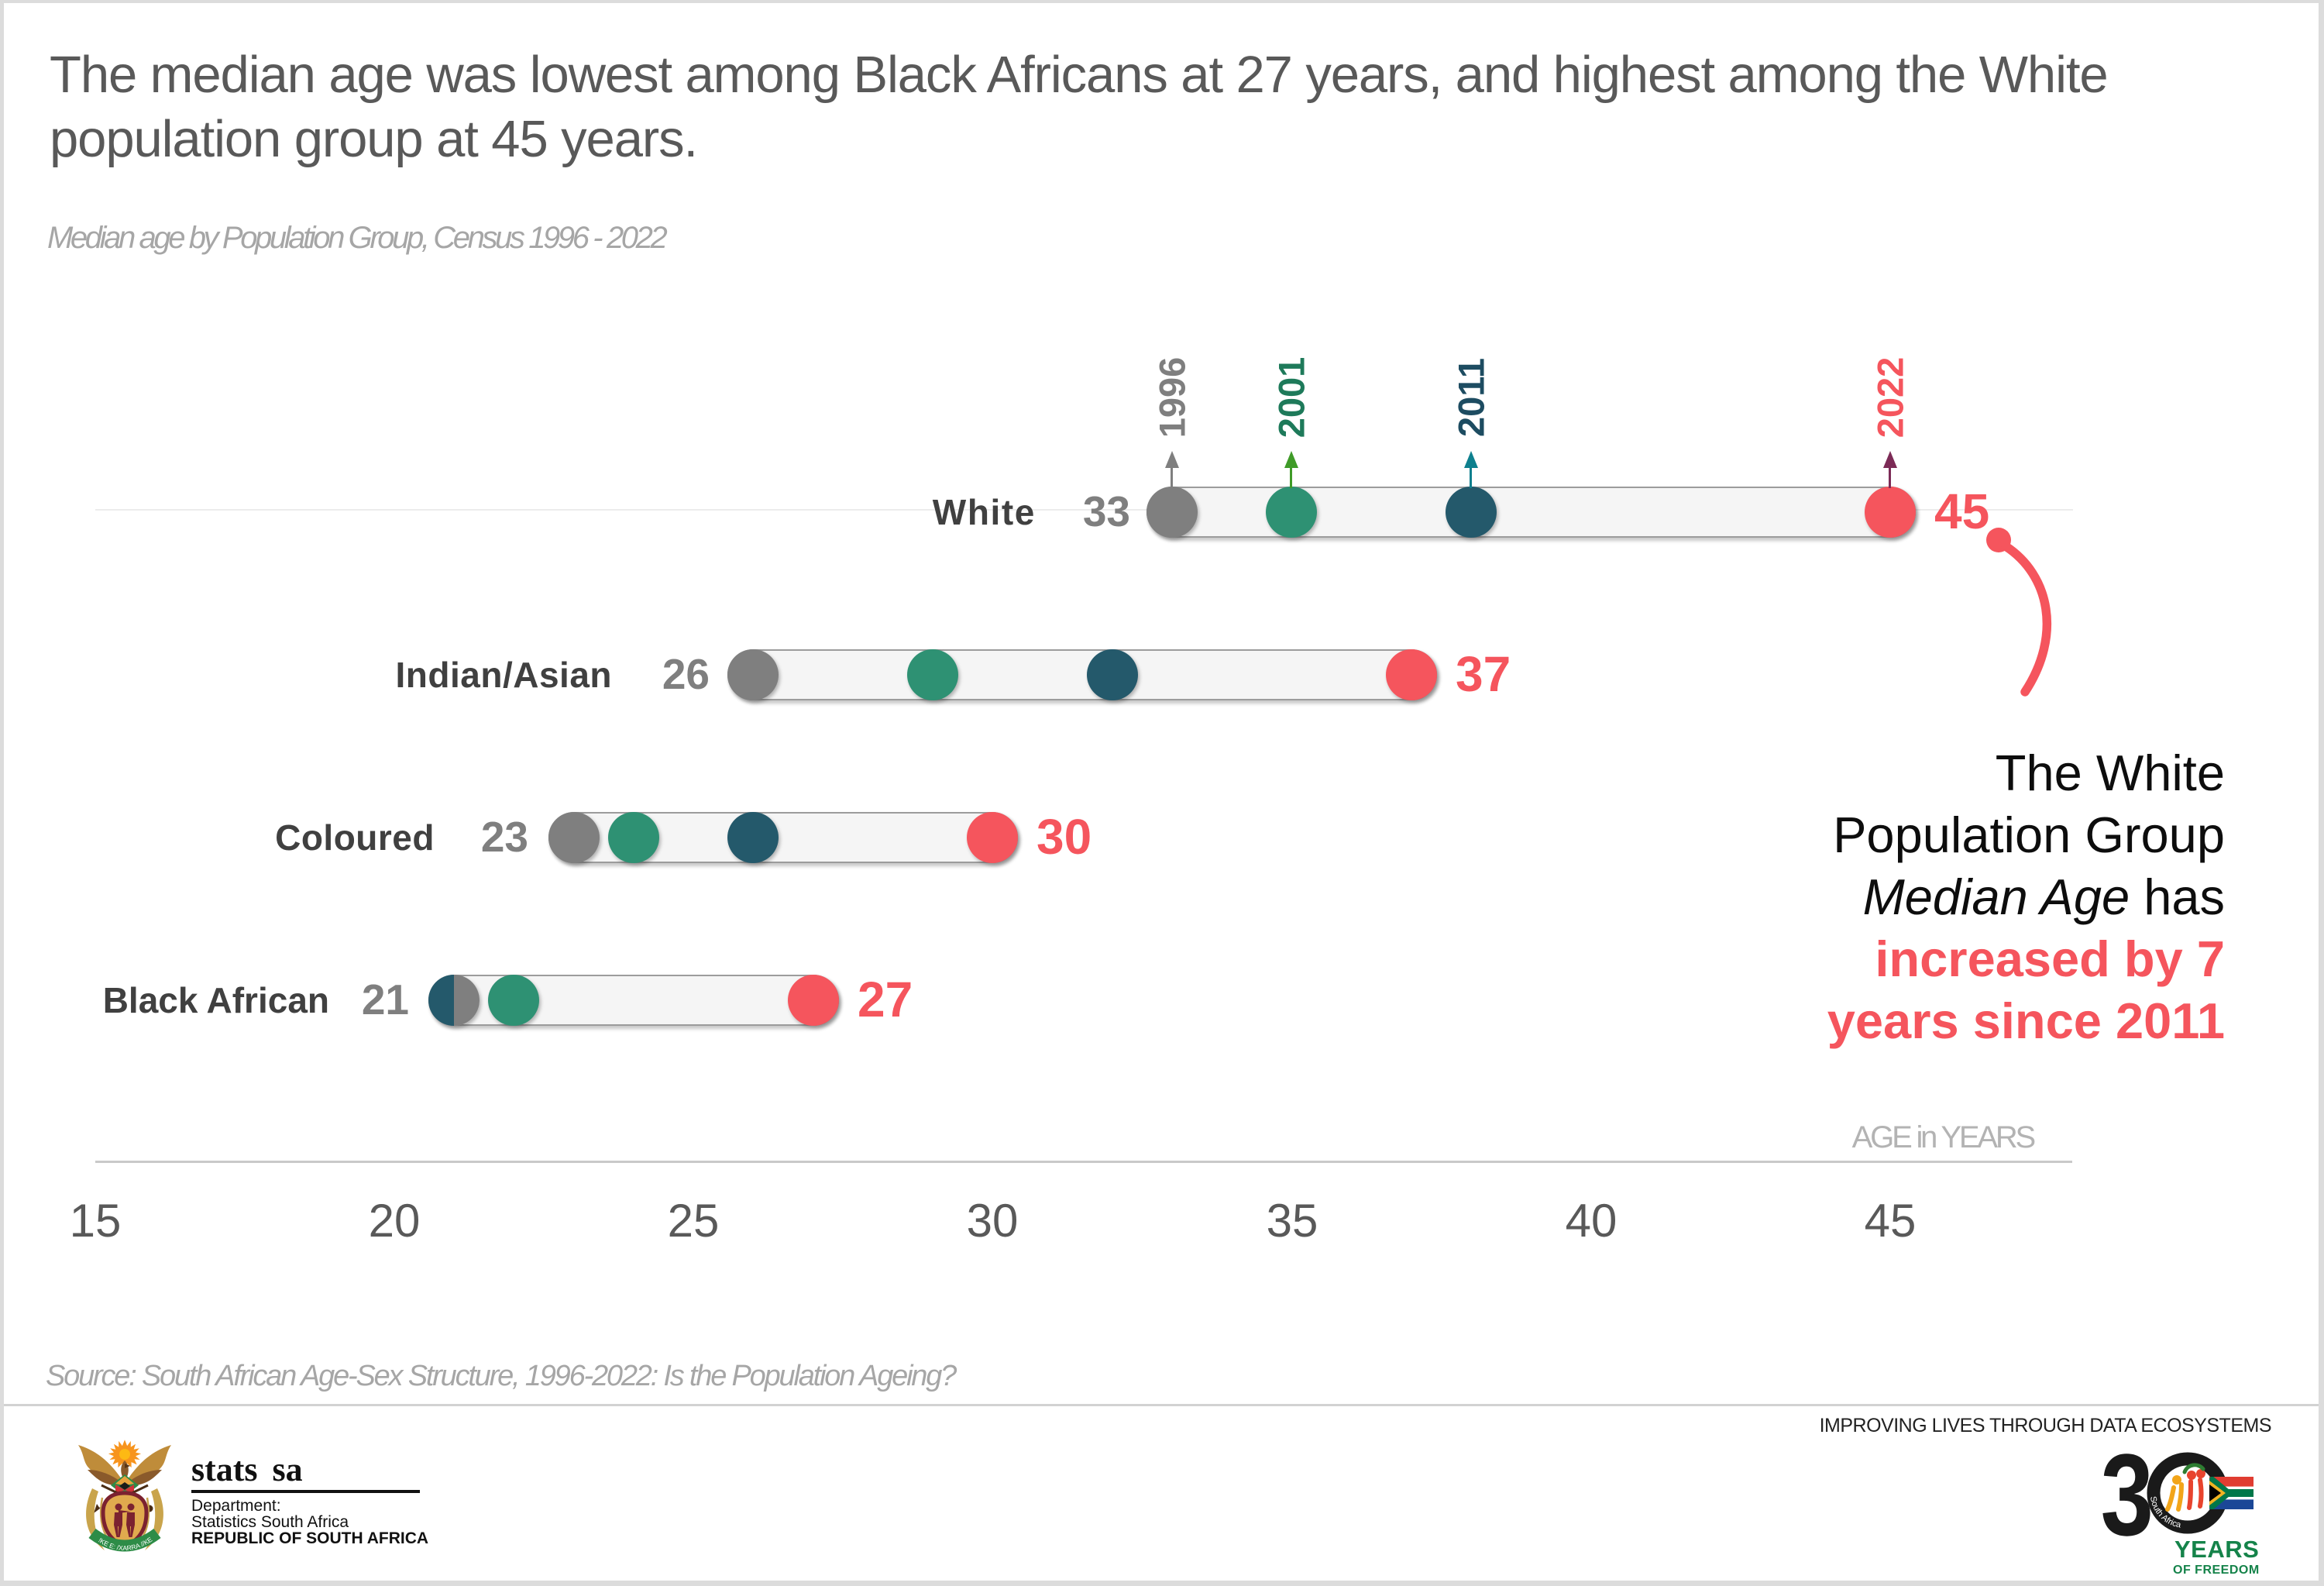 The image size is (2324, 1586). Describe the element at coordinates (2216, 1571) in the screenshot. I see `svg-text: OF FREEDOM` at that location.